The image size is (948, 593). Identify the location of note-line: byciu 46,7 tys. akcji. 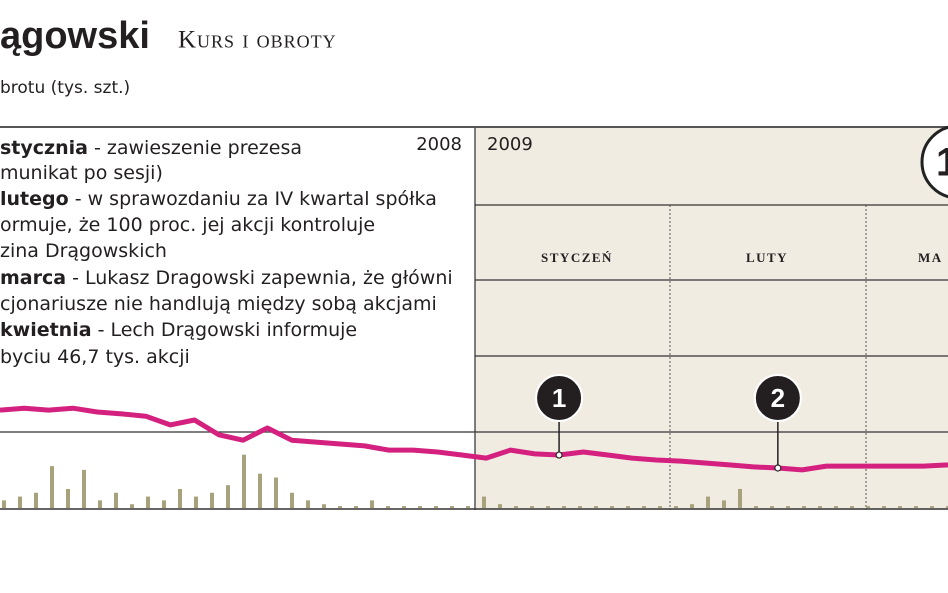
(95, 357).